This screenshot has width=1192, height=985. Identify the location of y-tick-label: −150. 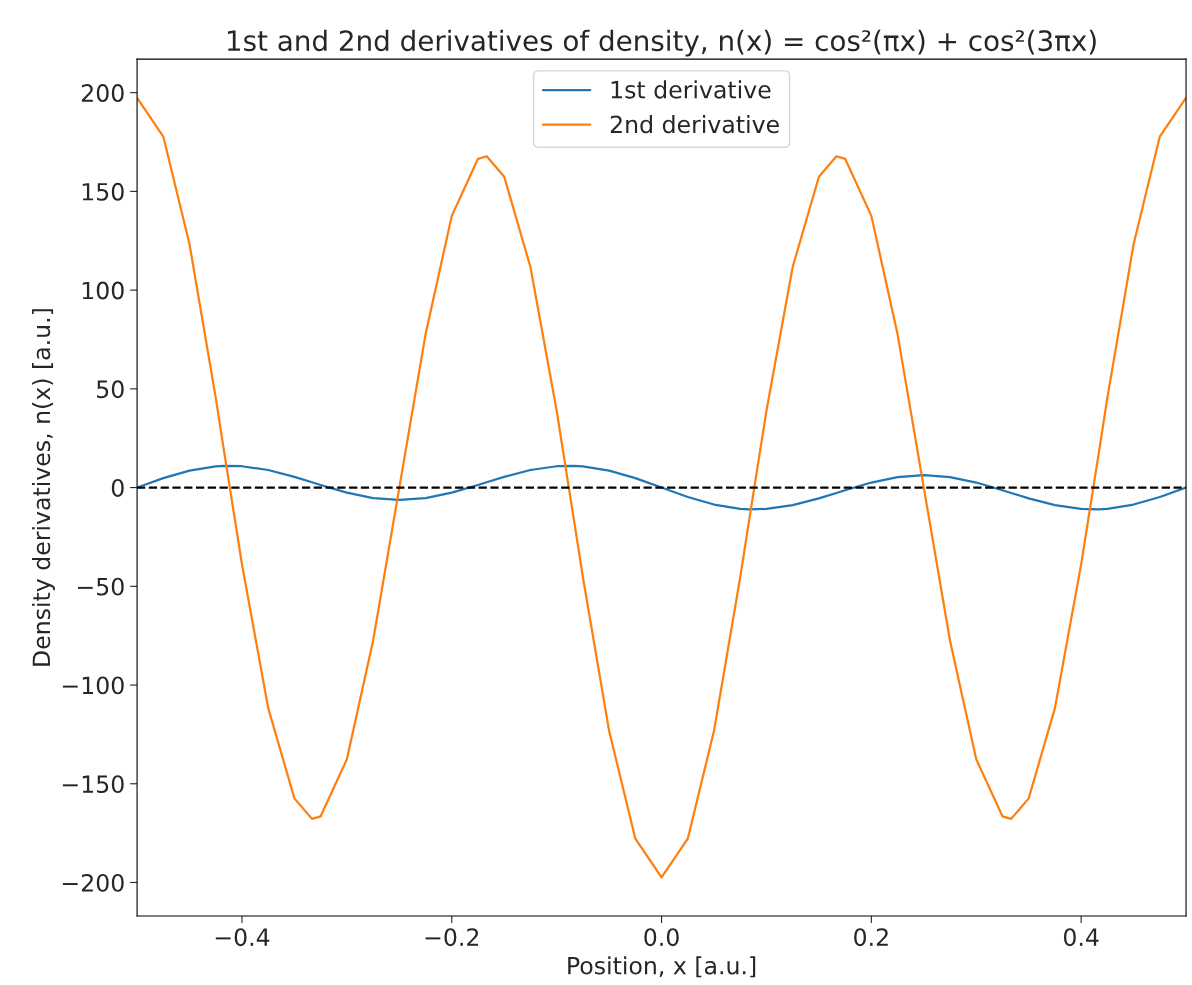
(93, 784).